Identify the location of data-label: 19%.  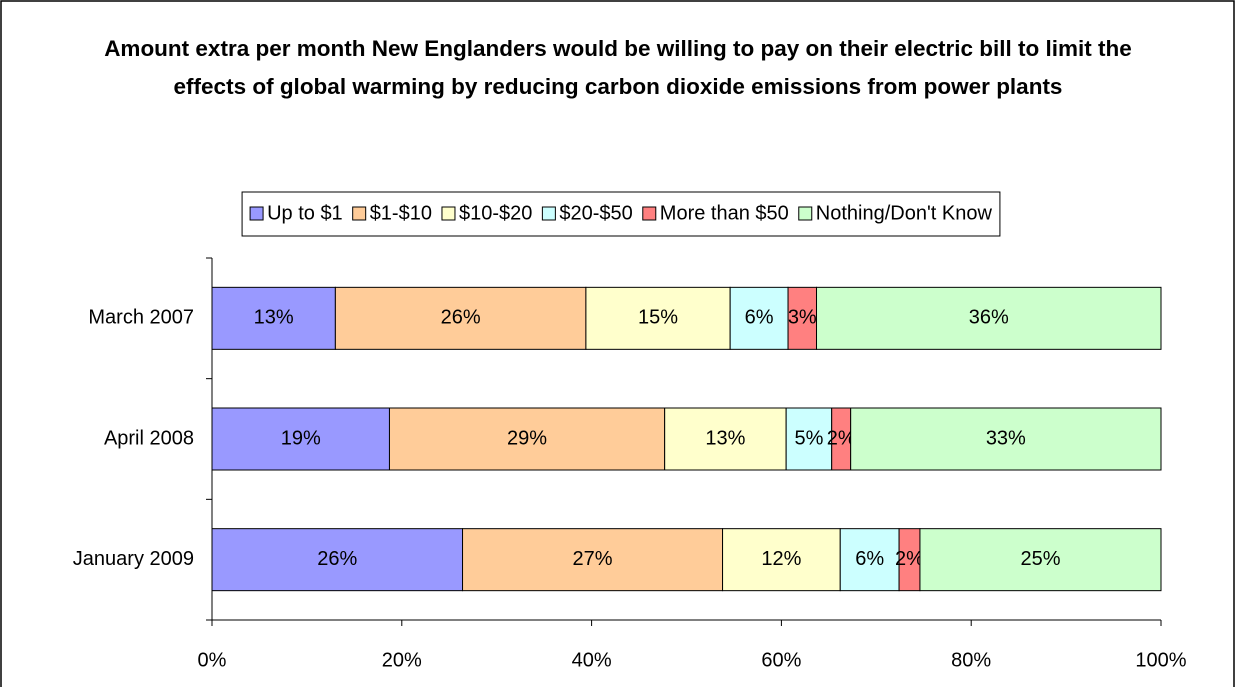
(301, 438).